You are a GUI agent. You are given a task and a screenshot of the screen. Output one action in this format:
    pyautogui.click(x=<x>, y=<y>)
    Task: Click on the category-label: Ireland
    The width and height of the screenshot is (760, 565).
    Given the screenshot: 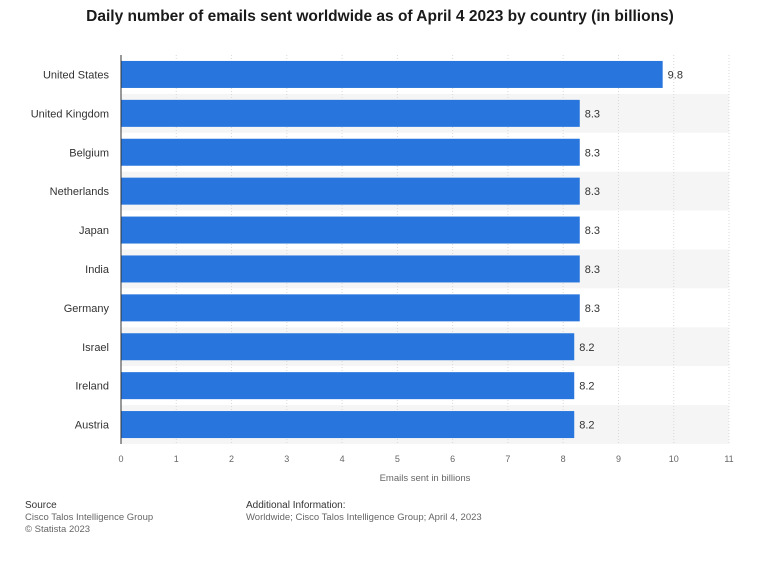 What is the action you would take?
    pyautogui.click(x=92, y=387)
    